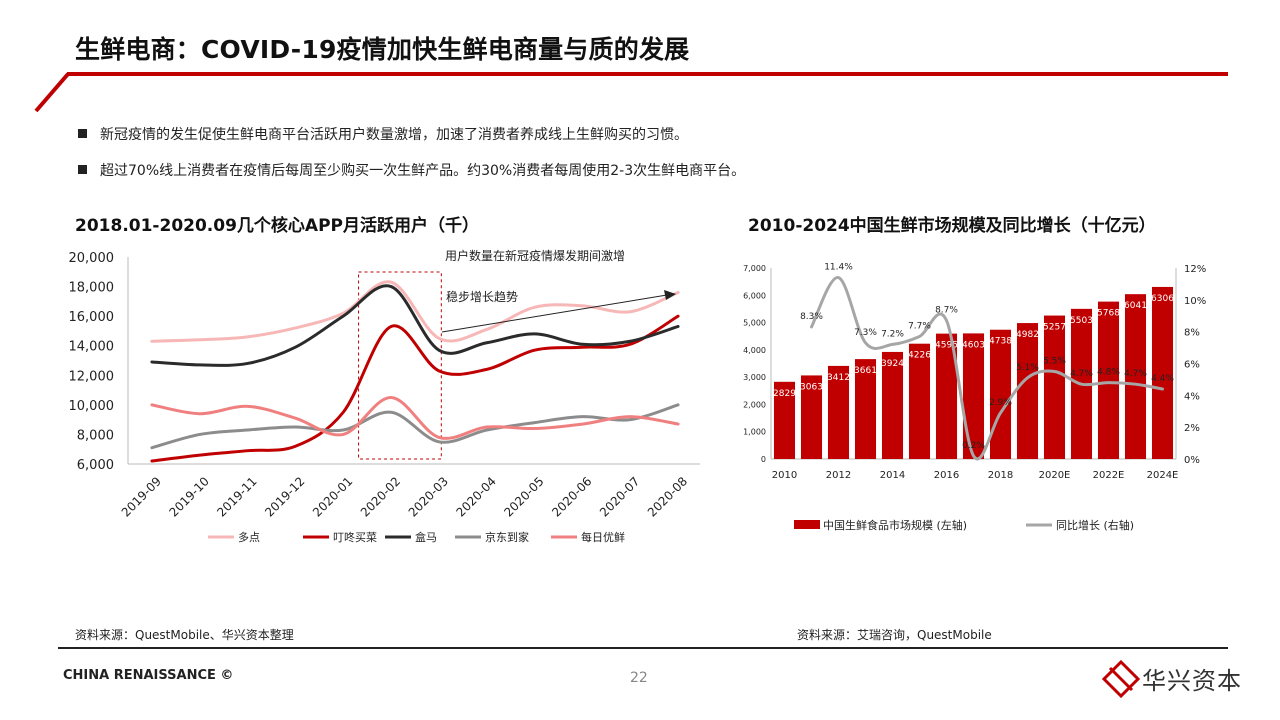 The width and height of the screenshot is (1280, 720). I want to click on bar-value-label: 4738, so click(1000, 342).